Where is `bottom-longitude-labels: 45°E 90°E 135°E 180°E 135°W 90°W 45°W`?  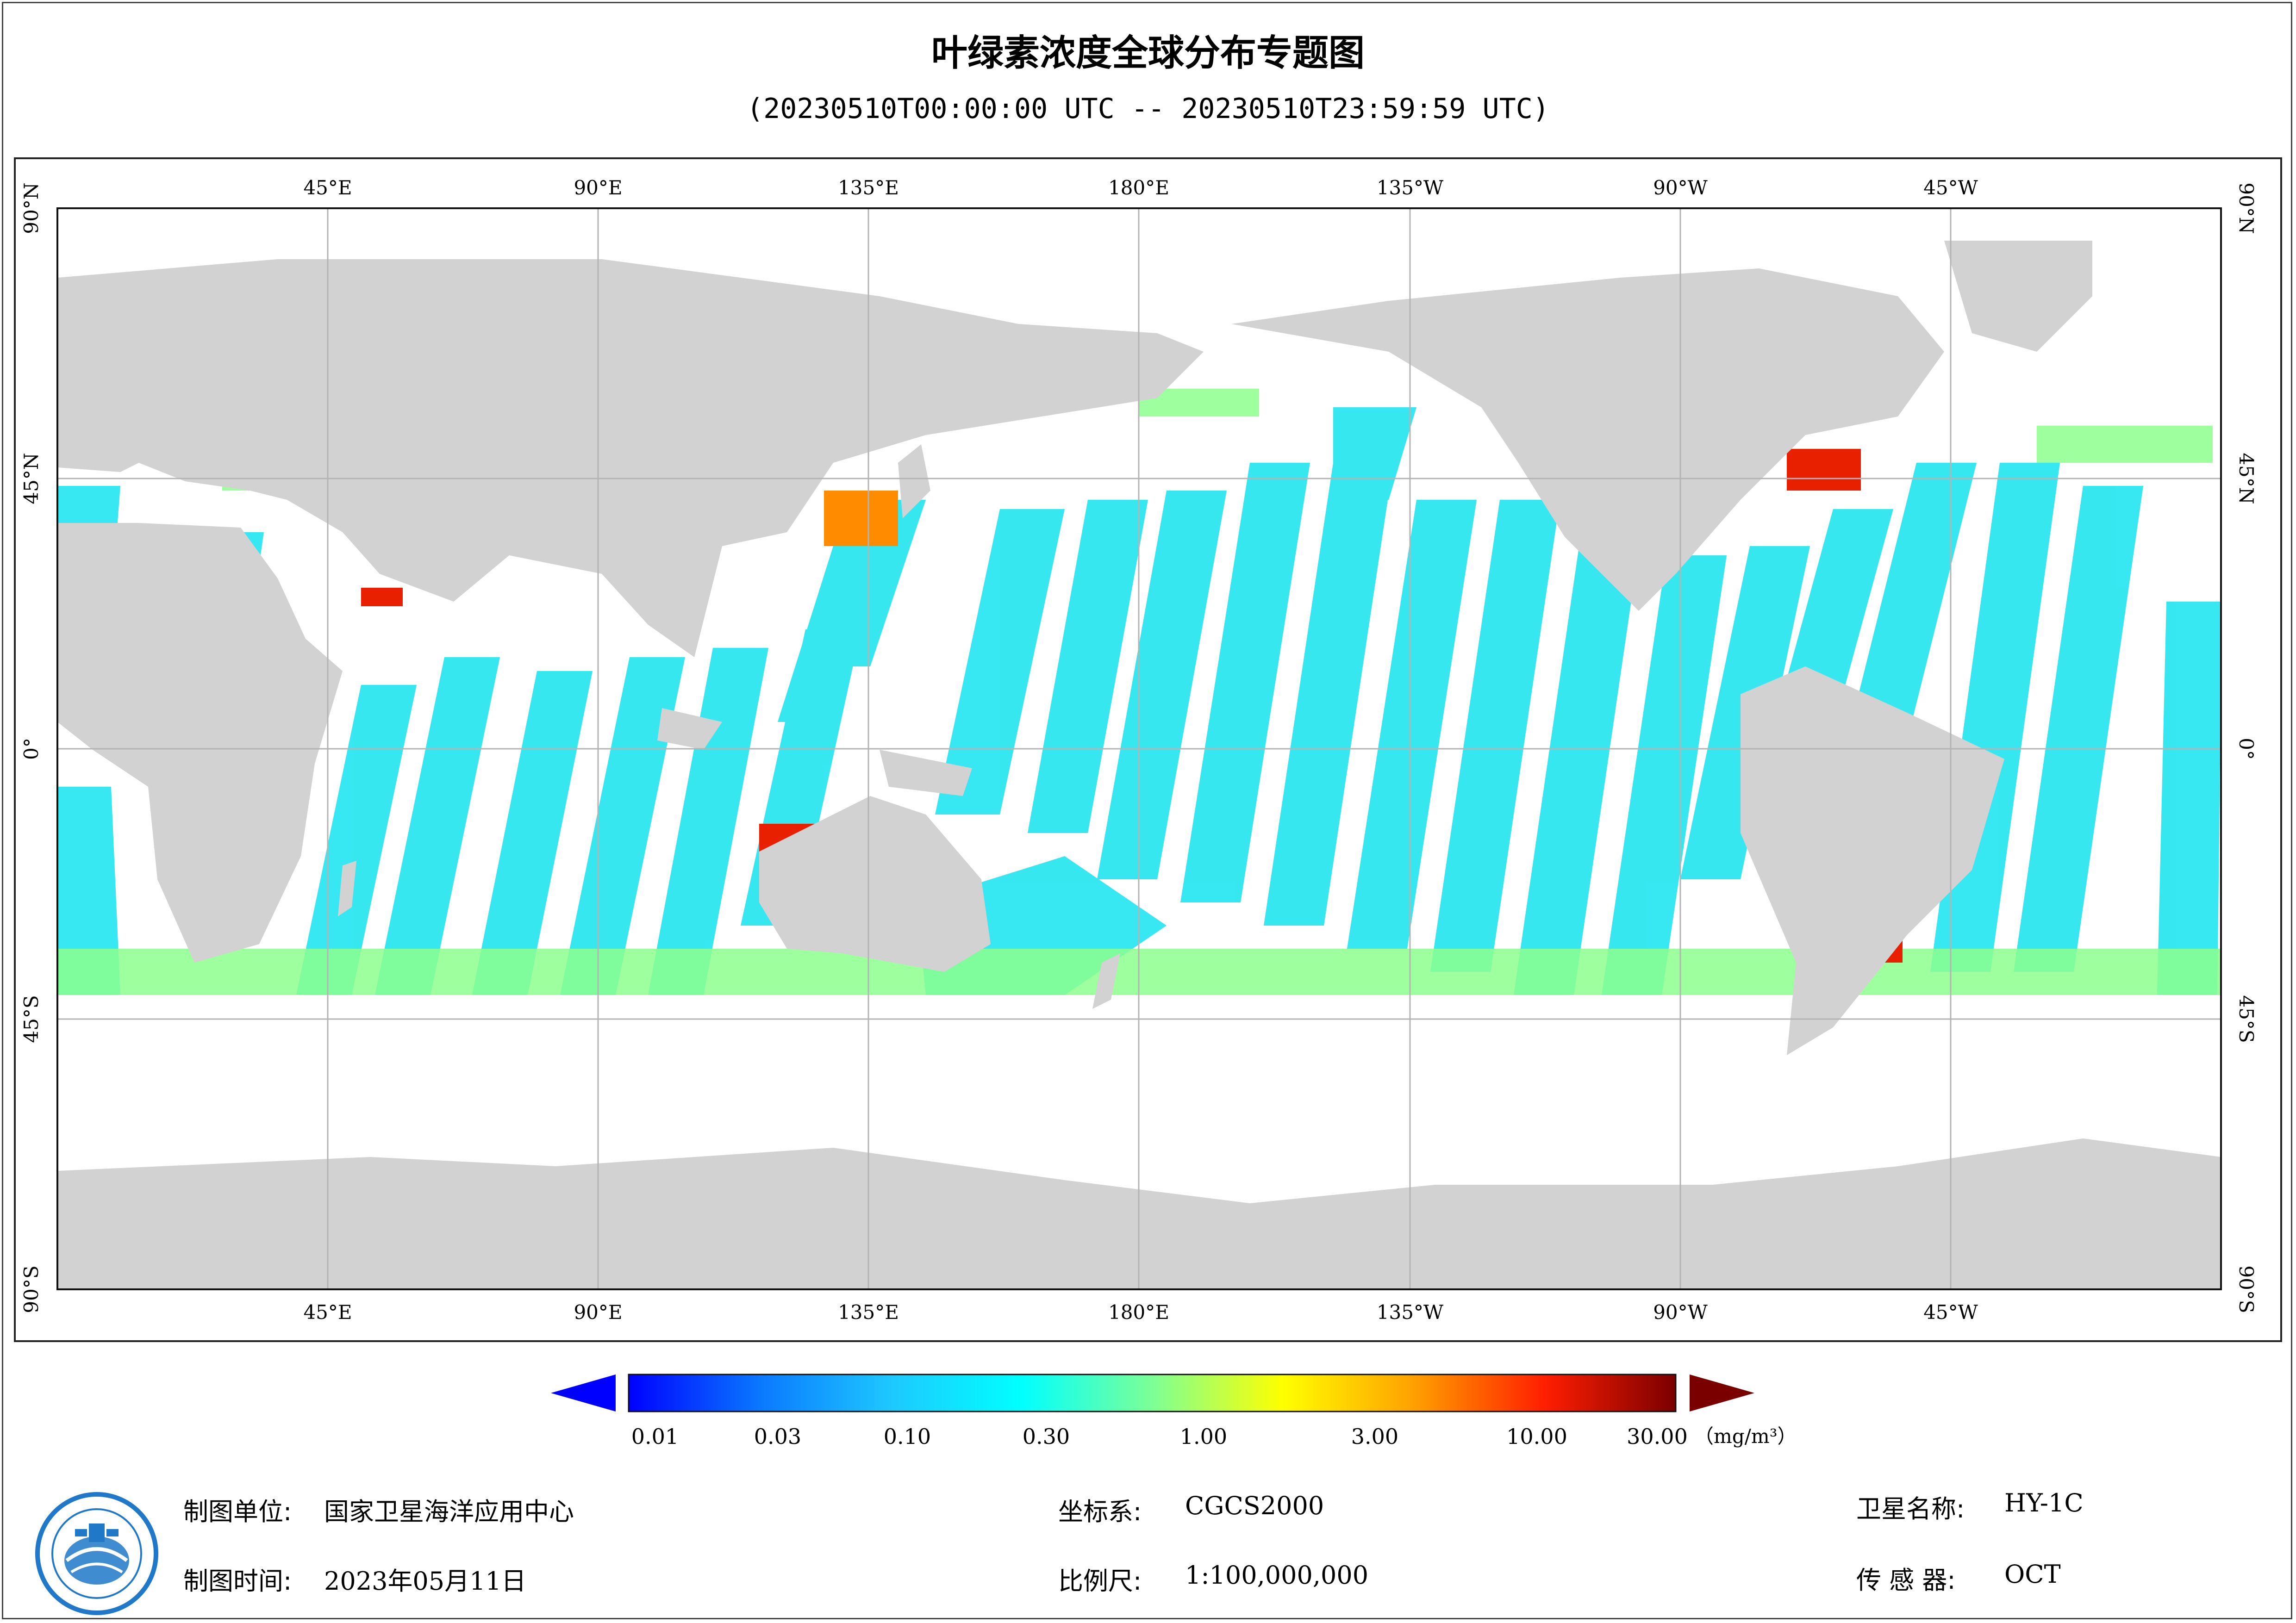
bottom-longitude-labels: 45°E 90°E 135°E 180°E 135°W 90°W 45°W is located at coordinates (1140, 1312).